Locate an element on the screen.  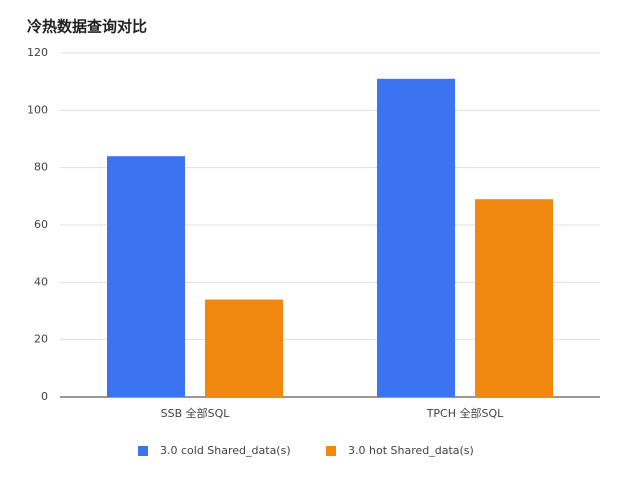
chart-title: 冷热数据查询对比 is located at coordinates (87, 27).